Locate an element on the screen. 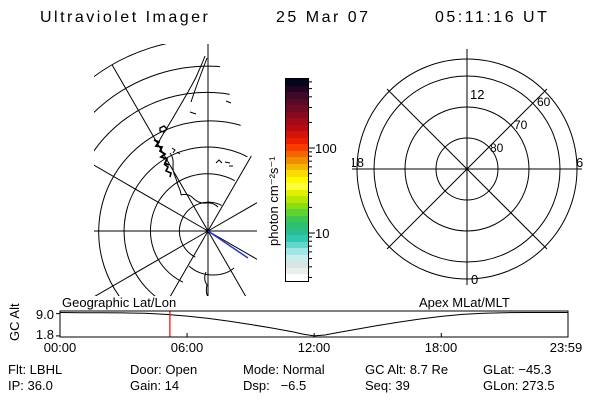  xtick-1200: 12:00 is located at coordinates (314, 347).